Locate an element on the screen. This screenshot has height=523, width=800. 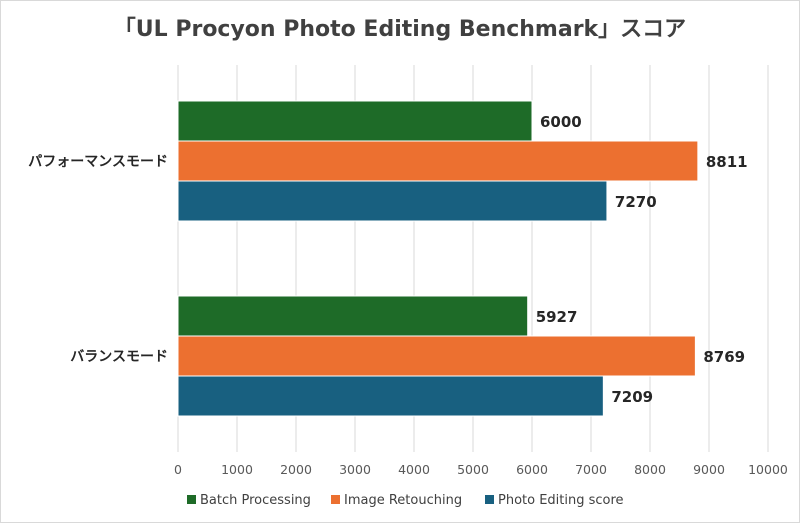
category-label: パフォーマンスモード is located at coordinates (98, 162).